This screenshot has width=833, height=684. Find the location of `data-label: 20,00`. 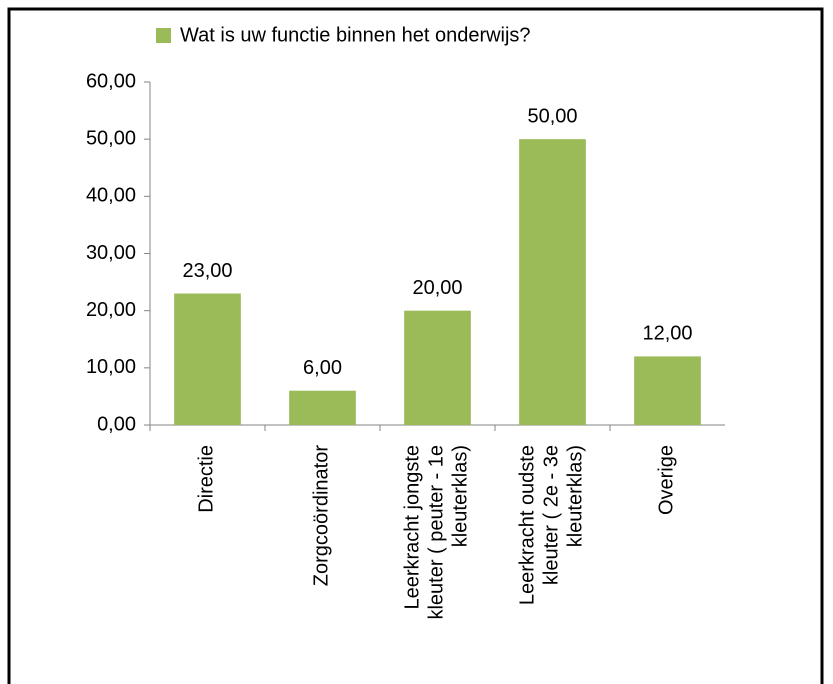

data-label: 20,00 is located at coordinates (437, 288).